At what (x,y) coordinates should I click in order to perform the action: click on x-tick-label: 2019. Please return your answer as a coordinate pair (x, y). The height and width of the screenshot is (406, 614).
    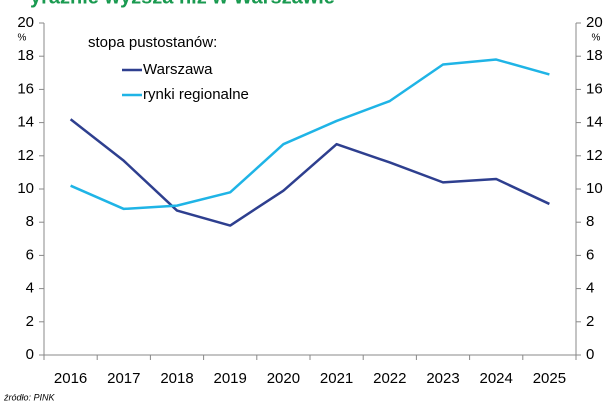
    Looking at the image, I should click on (230, 378).